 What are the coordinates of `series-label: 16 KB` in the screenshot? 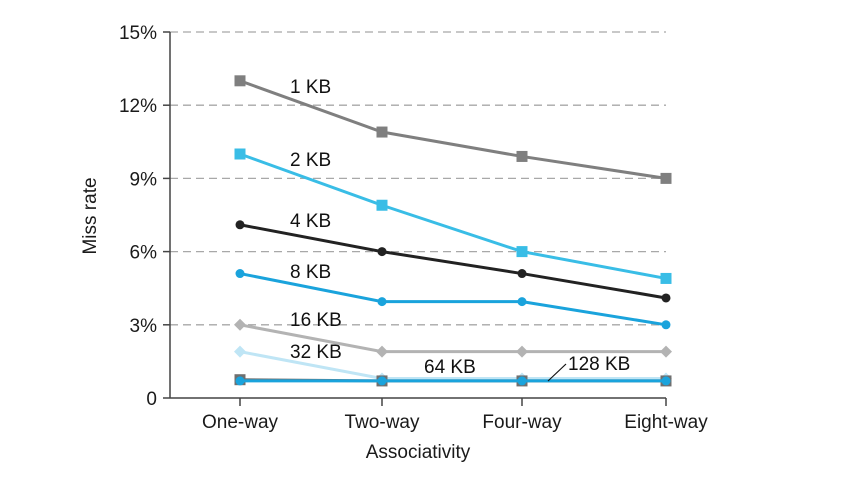 It's located at (316, 320).